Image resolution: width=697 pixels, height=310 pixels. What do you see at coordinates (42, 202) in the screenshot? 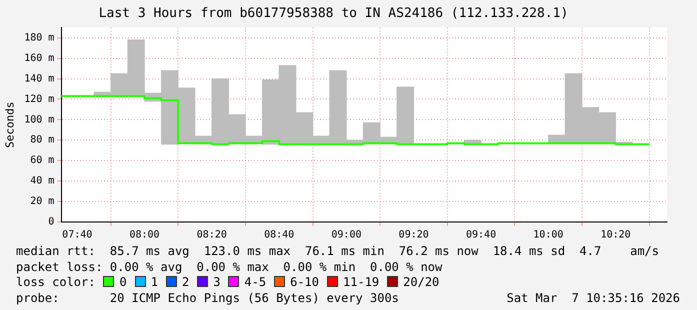
I see `y-tick-label: 20 m` at bounding box center [42, 202].